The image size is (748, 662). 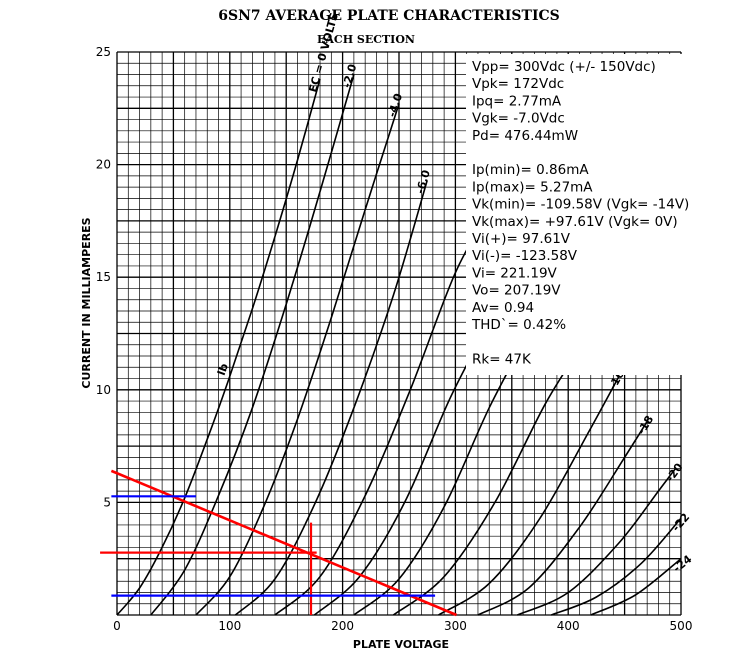 I want to click on y-tick-label: 15, so click(x=103, y=277).